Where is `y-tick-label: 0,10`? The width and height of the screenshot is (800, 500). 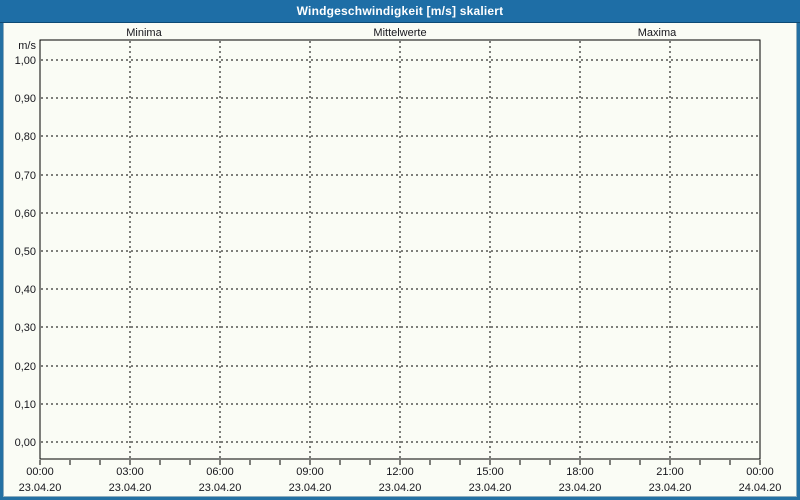
y-tick-label: 0,10 is located at coordinates (25, 405).